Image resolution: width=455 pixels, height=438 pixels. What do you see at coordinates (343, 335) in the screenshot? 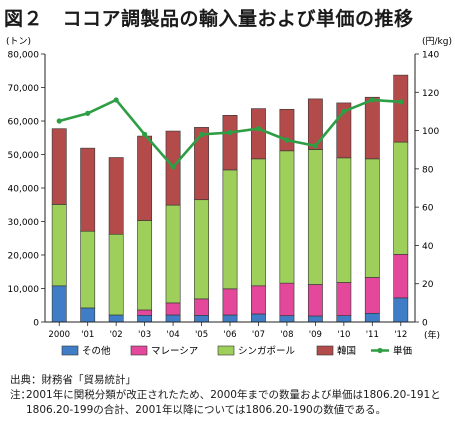
I see `x-tick-label: '10` at bounding box center [343, 335].